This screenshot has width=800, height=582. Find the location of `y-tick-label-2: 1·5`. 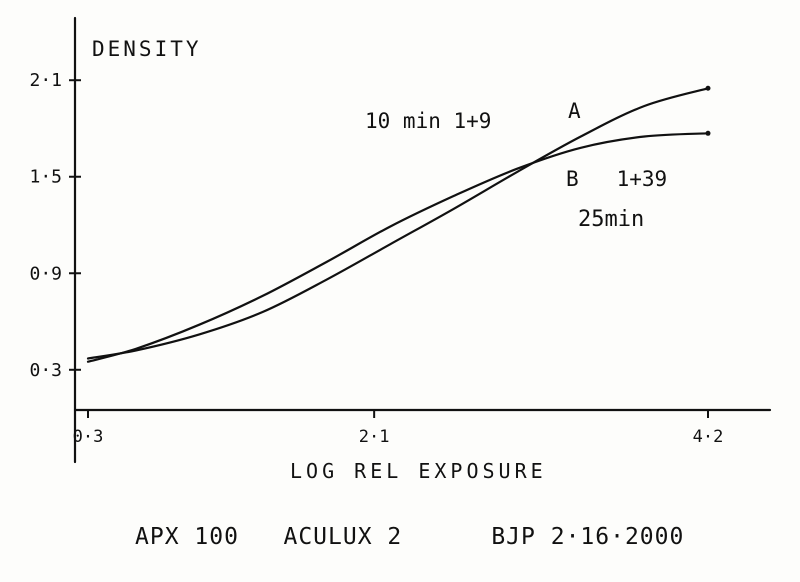

y-tick-label-2: 1·5 is located at coordinates (45, 177).